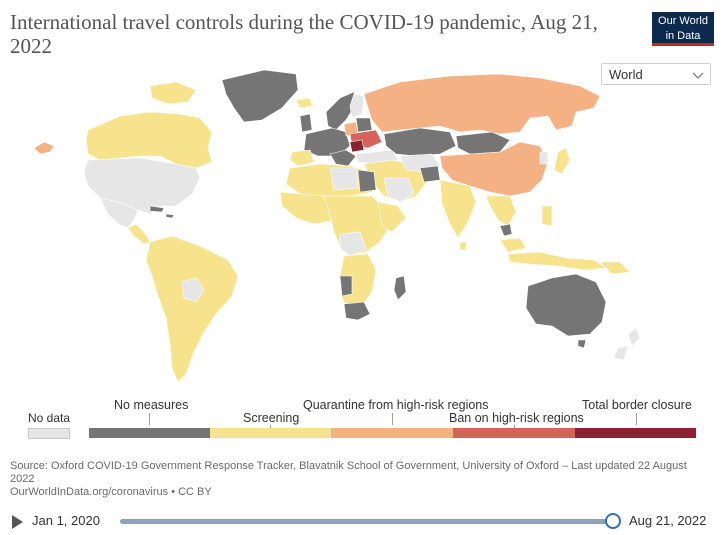 This screenshot has height=535, width=724. Describe the element at coordinates (683, 21) in the screenshot. I see `logo-line-1: Our World` at that location.